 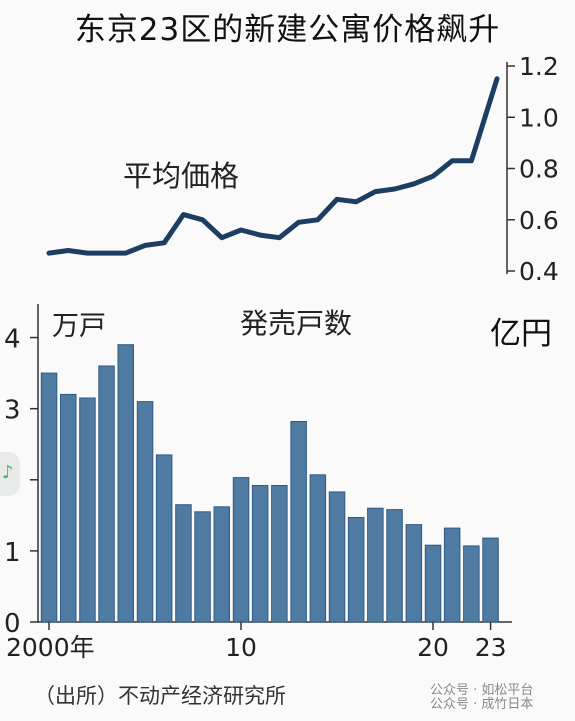 I want to click on sales-y-tick-label: 1, so click(x=12, y=553).